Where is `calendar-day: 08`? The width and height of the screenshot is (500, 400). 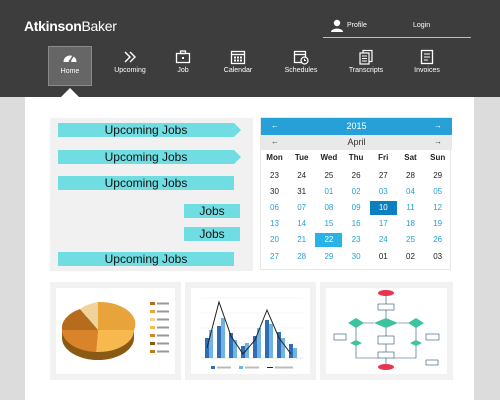 calendar-day: 08 is located at coordinates (329, 207).